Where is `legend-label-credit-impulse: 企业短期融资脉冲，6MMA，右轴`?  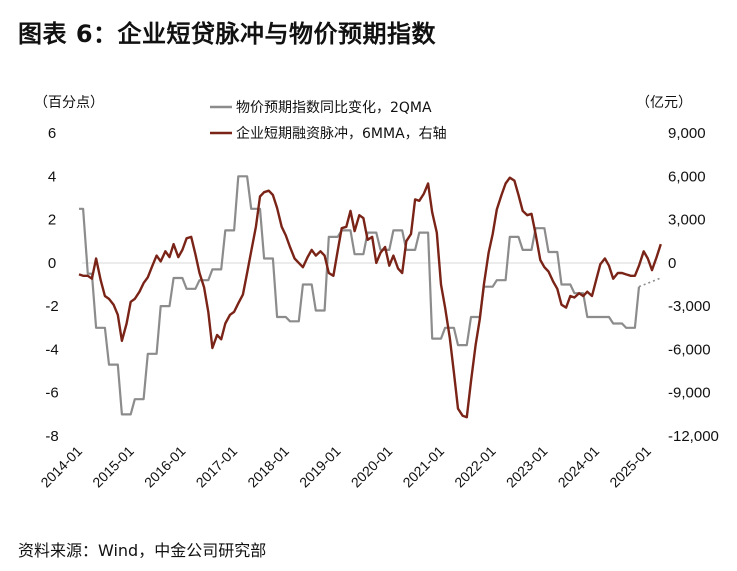
legend-label-credit-impulse: 企业短期融资脉冲，6MMA，右轴 is located at coordinates (341, 133).